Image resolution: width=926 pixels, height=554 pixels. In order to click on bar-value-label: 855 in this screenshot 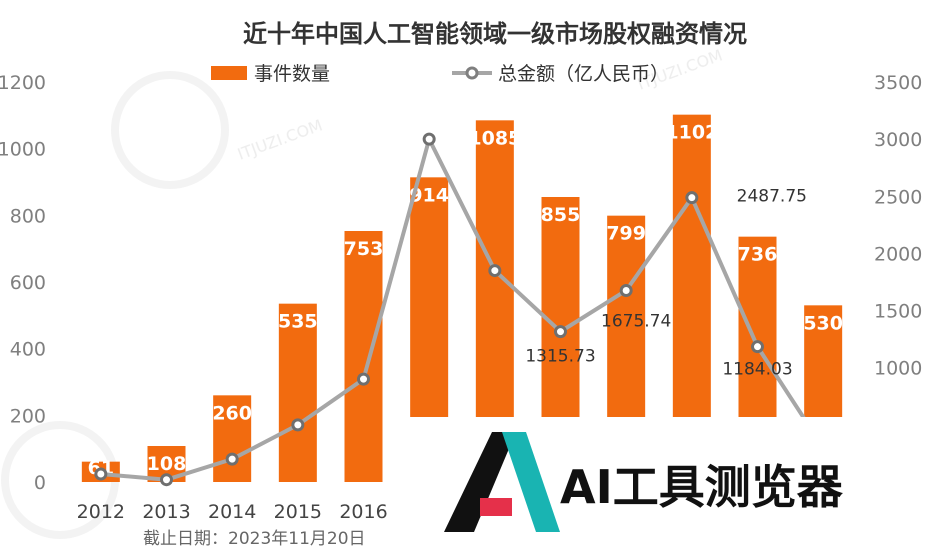, I will do `click(561, 215)`.